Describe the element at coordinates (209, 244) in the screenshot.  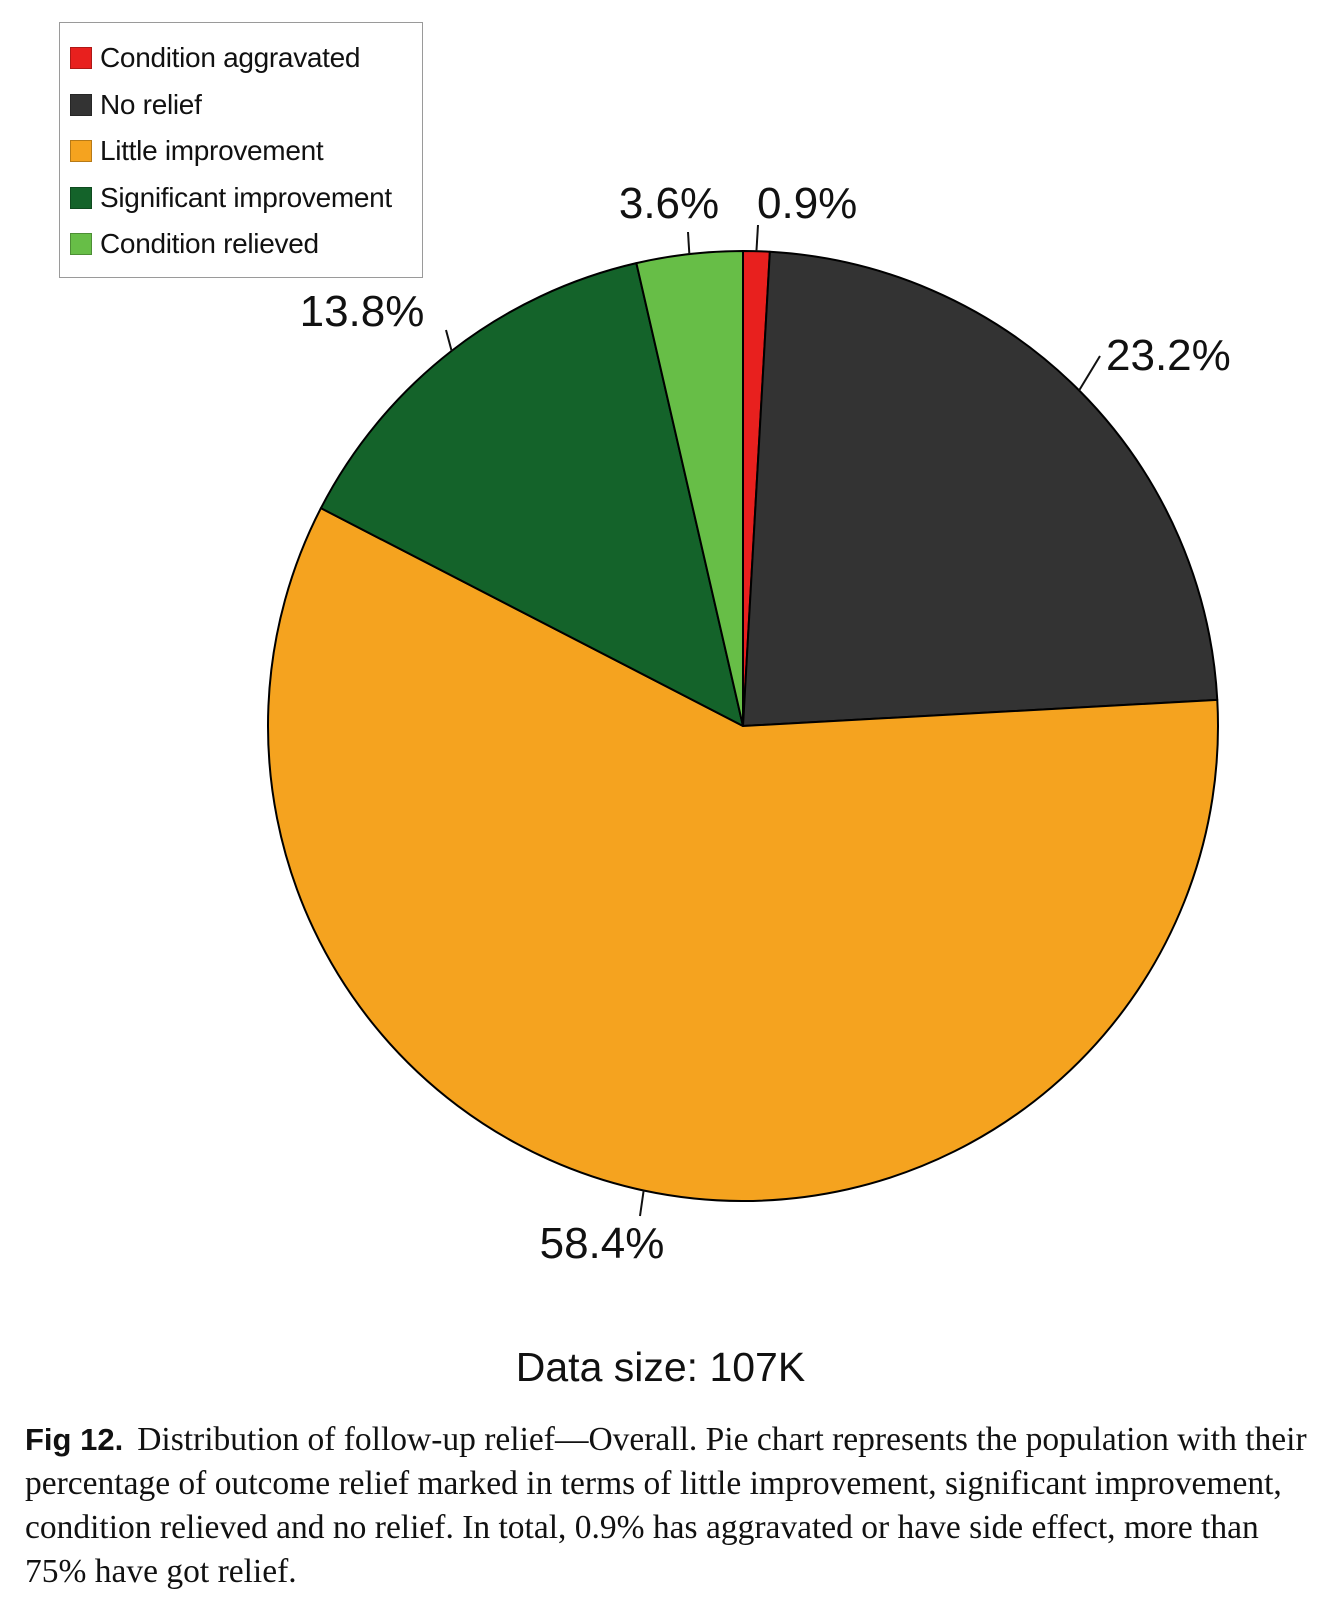
I see `legend-label: Condition relieved` at that location.